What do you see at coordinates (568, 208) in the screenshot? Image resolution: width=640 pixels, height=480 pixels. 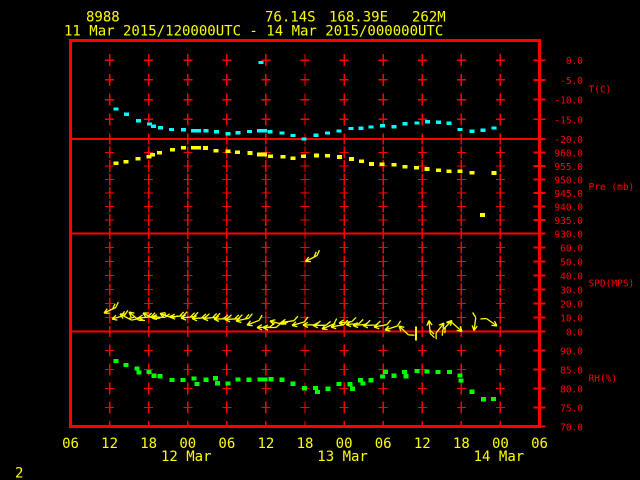 I see `y-tick-label: 940.0` at bounding box center [568, 208].